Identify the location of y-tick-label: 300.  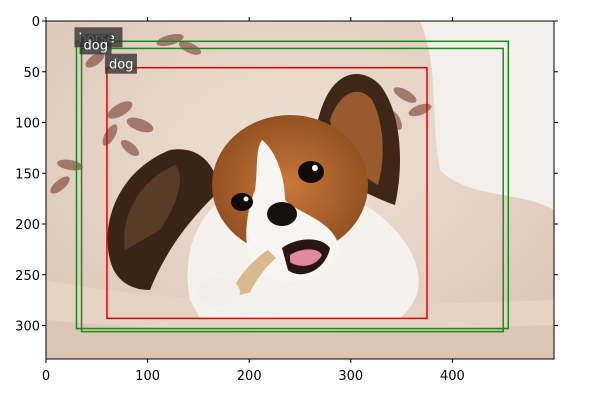
(27, 327).